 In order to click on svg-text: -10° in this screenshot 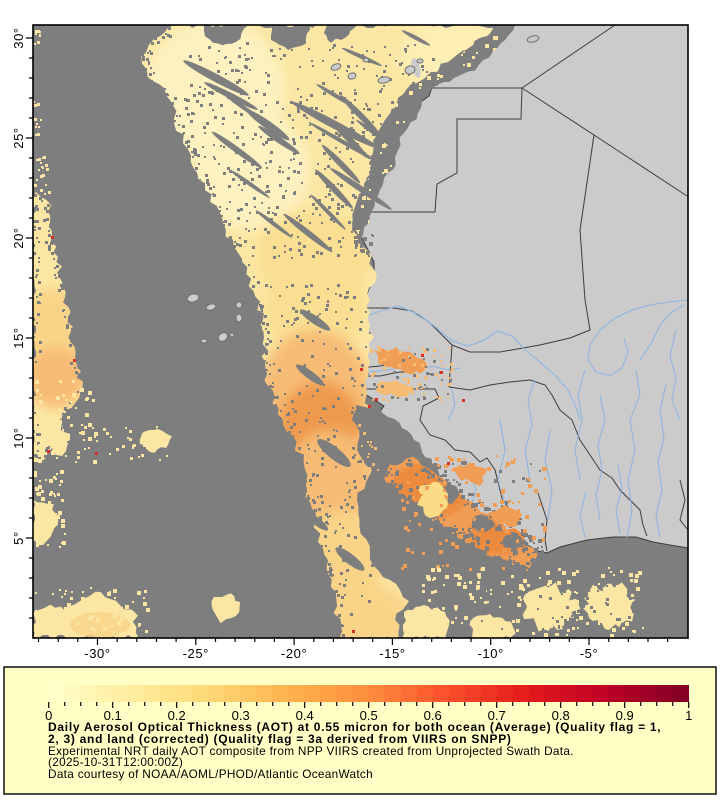, I will do `click(491, 653)`.